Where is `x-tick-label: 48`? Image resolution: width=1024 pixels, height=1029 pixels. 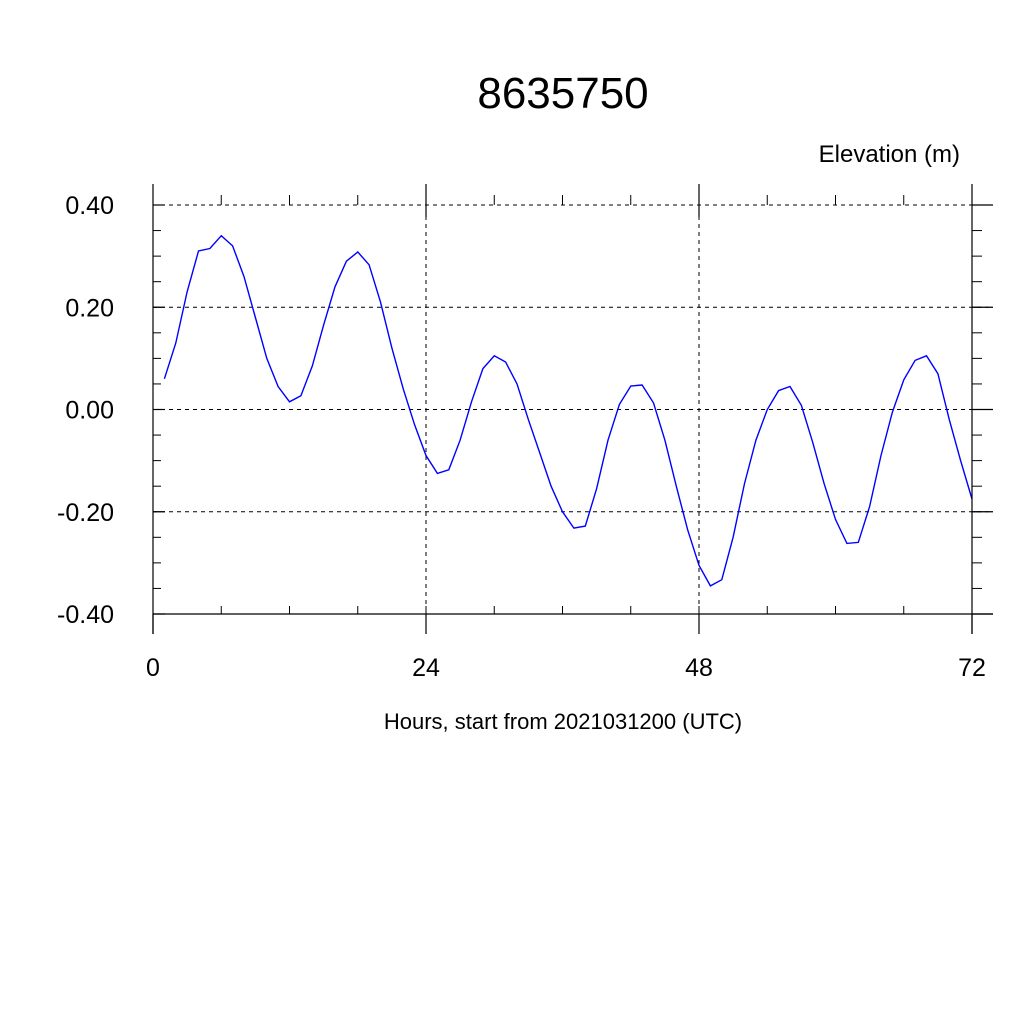 x-tick-label: 48 is located at coordinates (699, 668).